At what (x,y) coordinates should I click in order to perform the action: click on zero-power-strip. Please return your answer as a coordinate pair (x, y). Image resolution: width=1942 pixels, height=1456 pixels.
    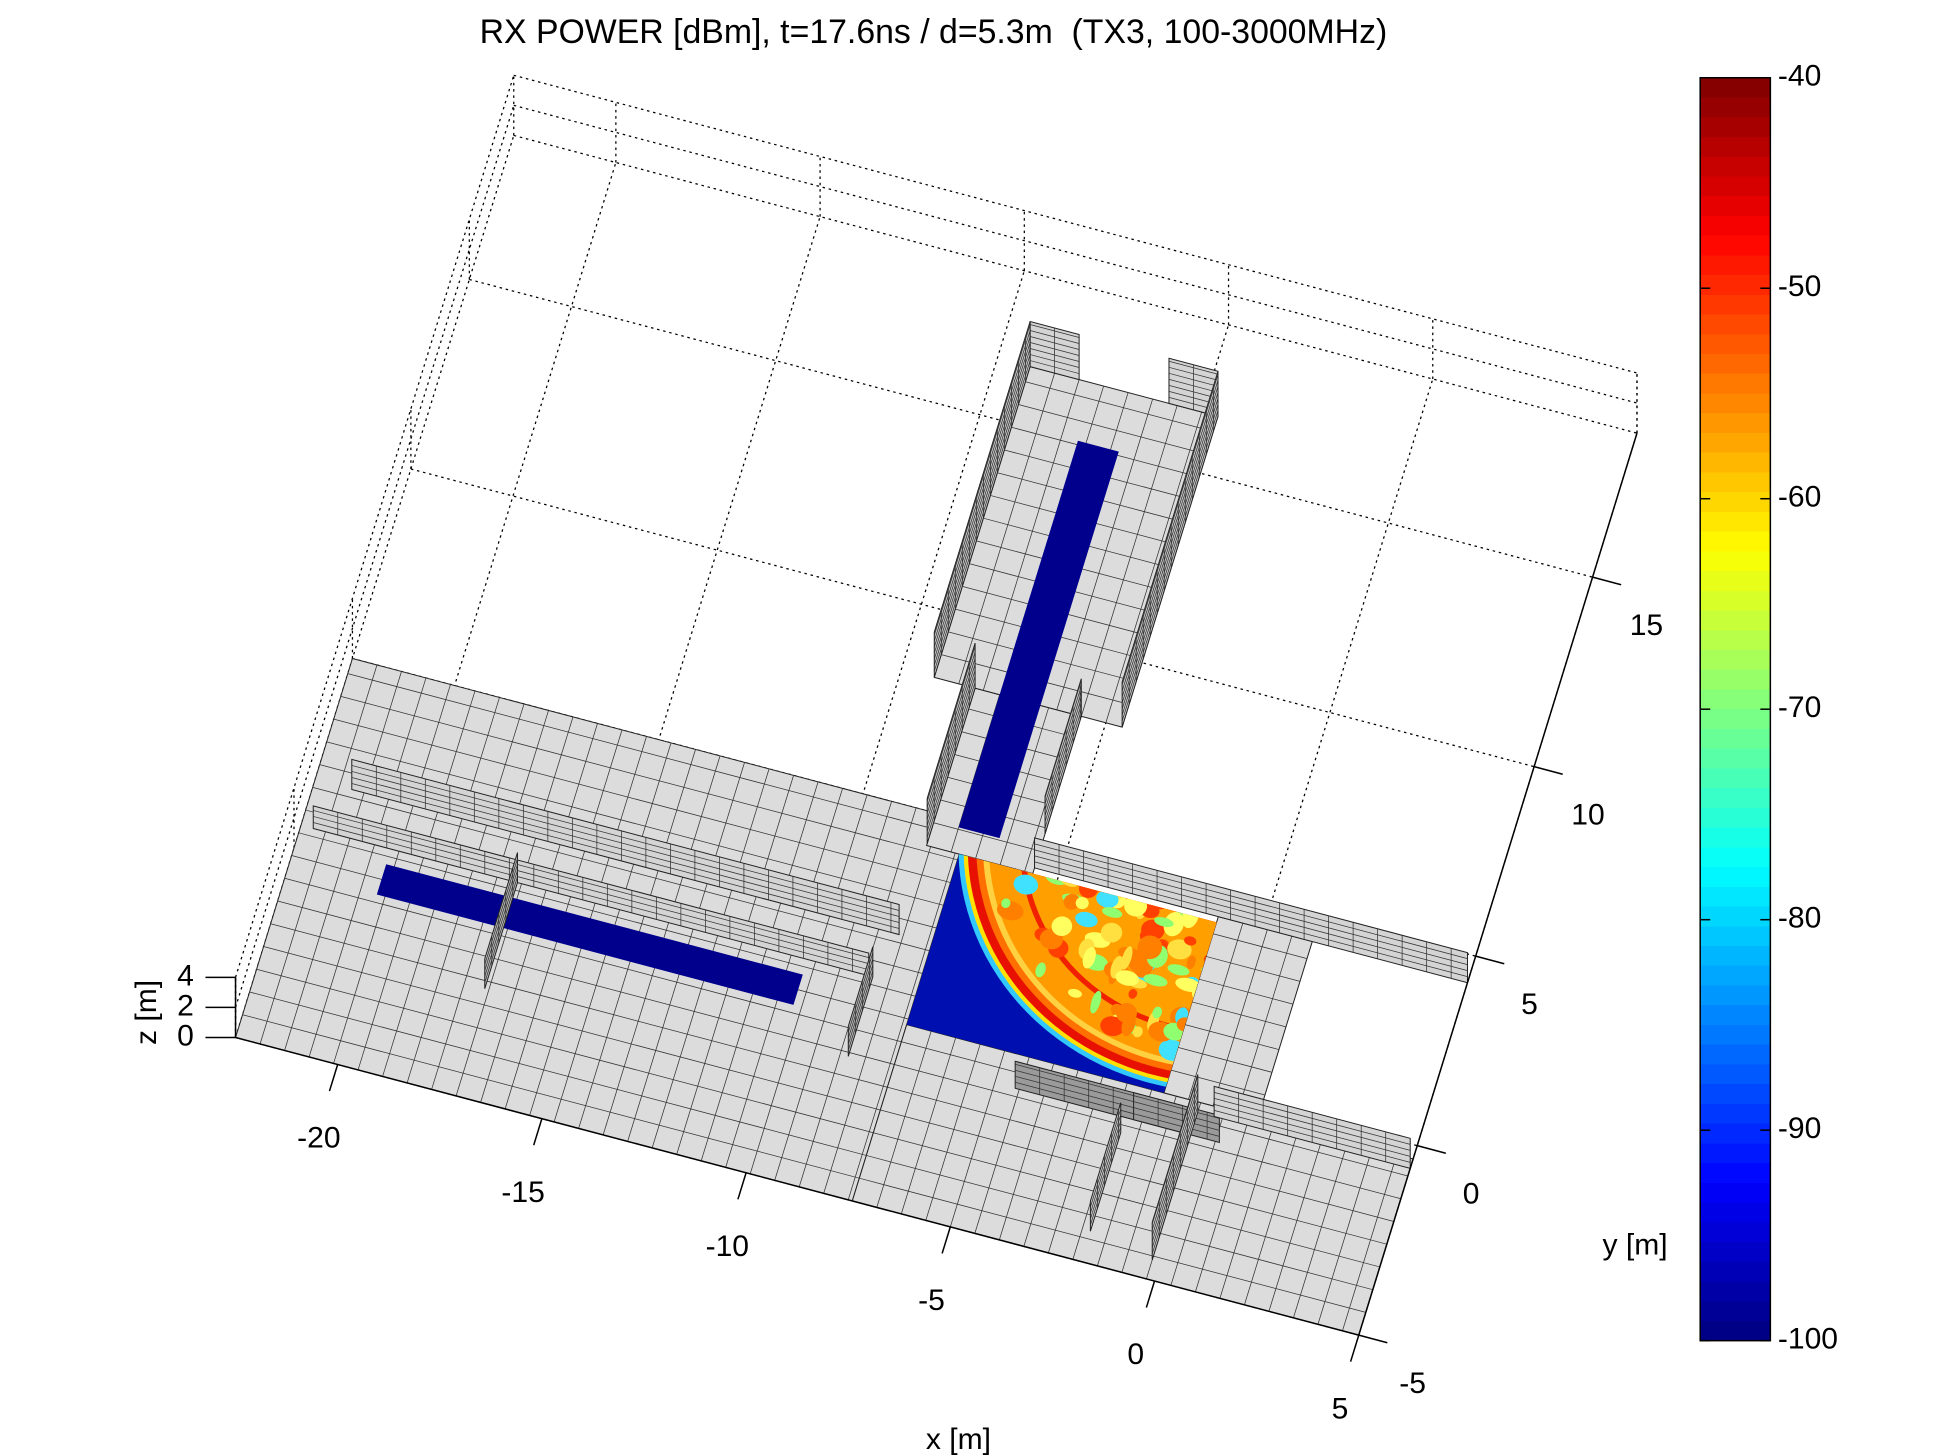
    Looking at the image, I should click on (1038, 639).